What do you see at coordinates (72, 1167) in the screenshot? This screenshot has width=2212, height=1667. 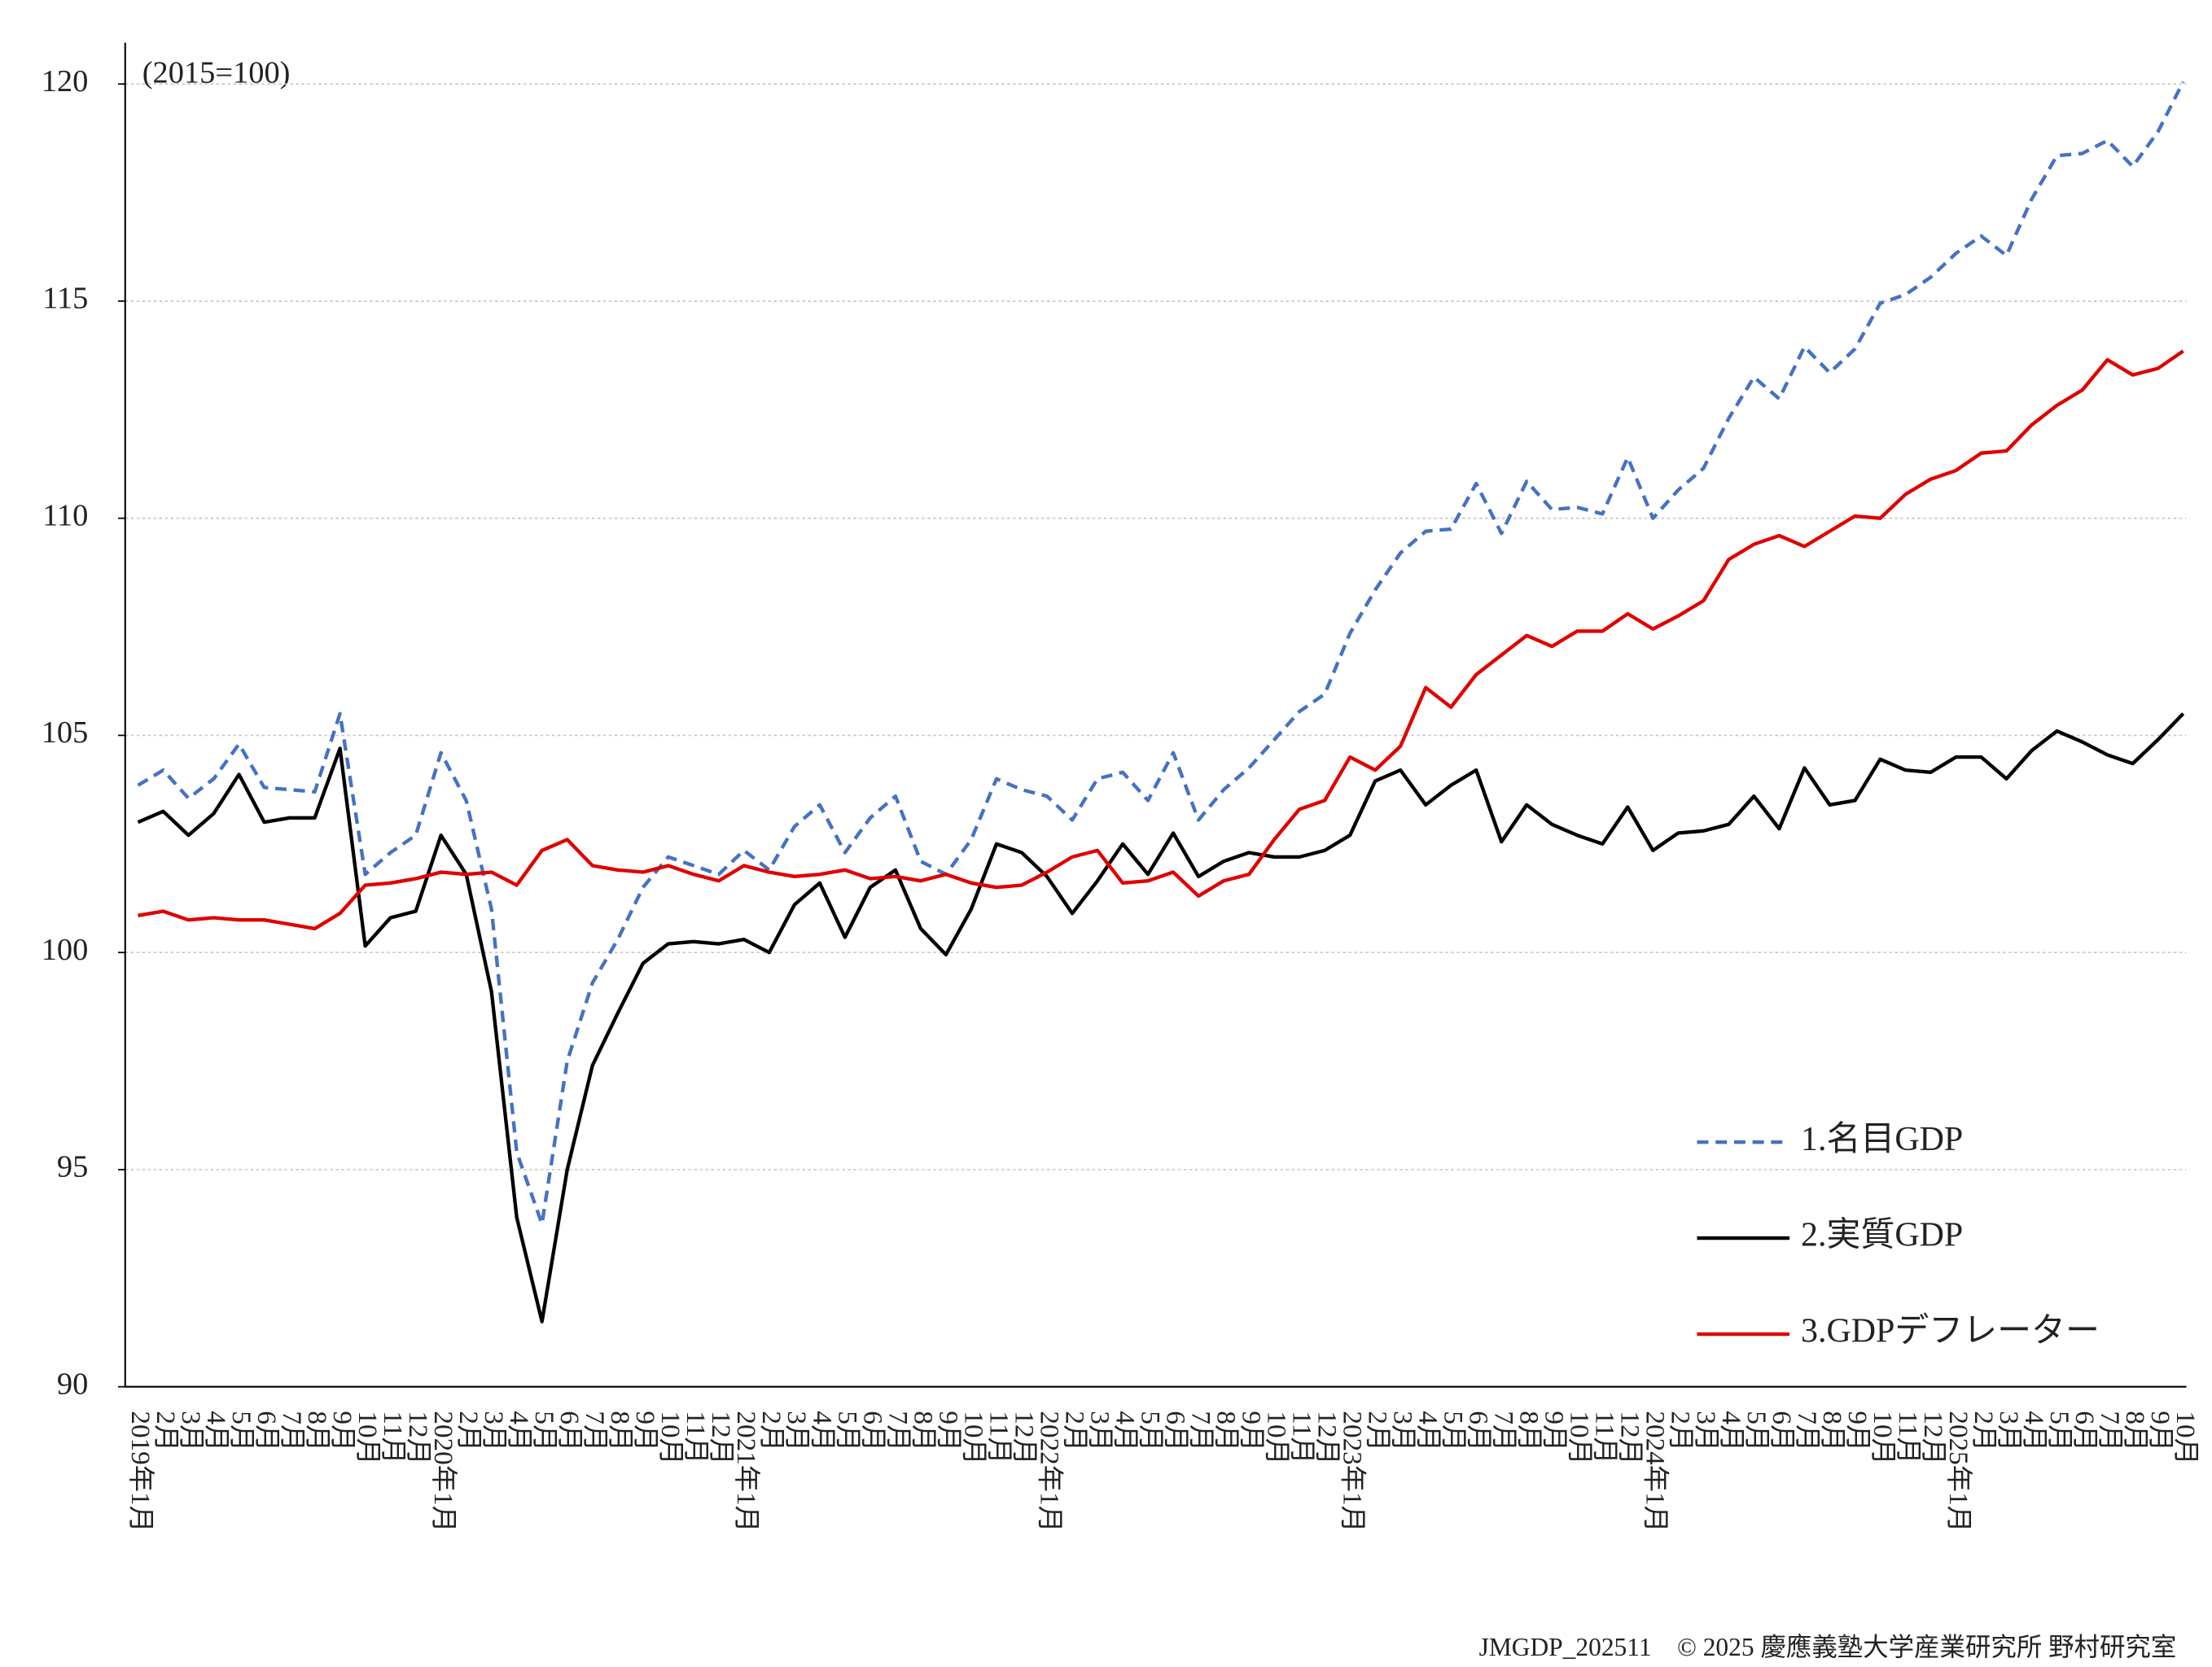 I see `y-tick-label: 95` at bounding box center [72, 1167].